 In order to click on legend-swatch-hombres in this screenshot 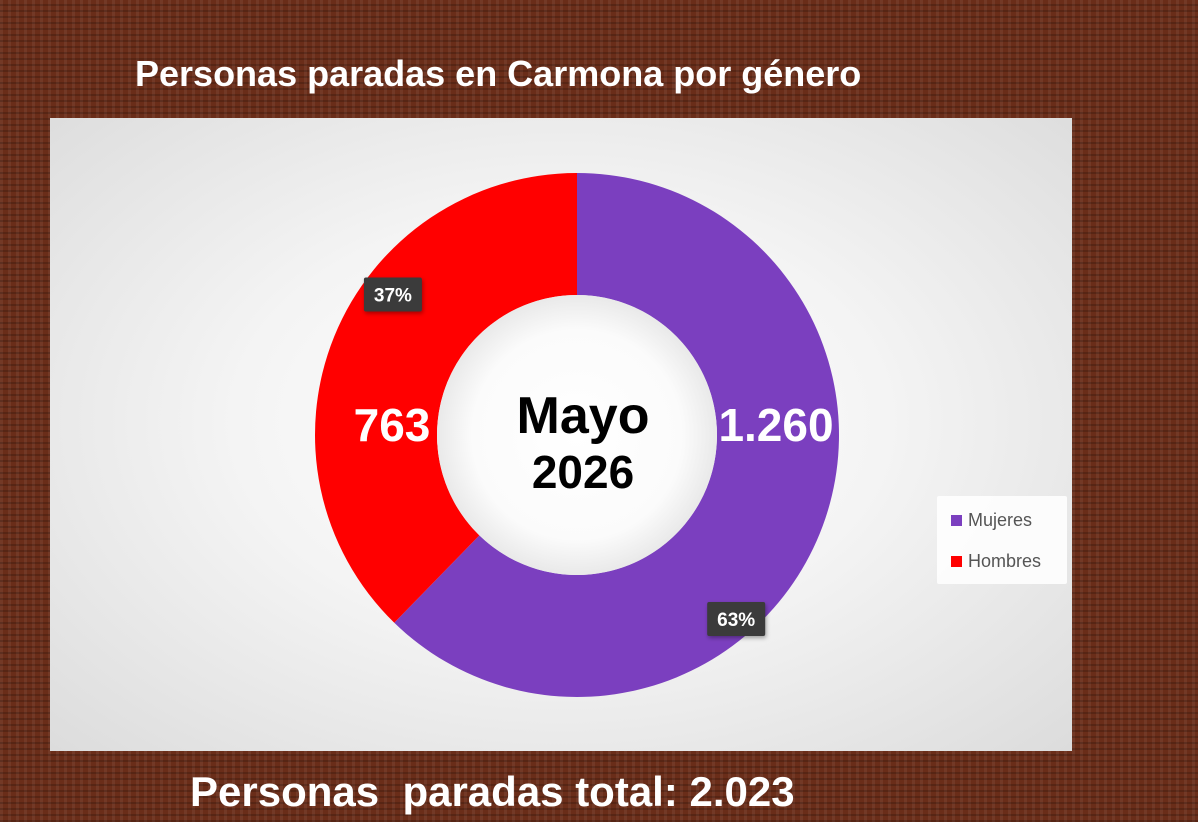, I will do `click(956, 561)`.